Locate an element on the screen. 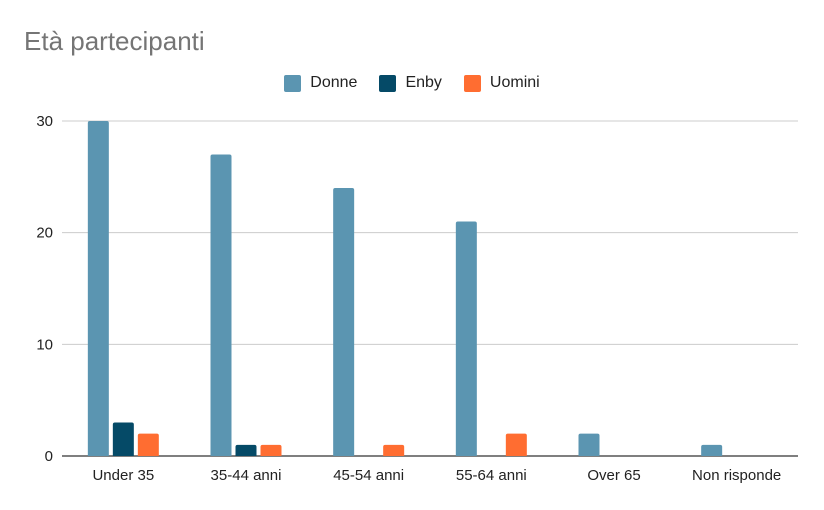  legend-item-enby: Enby is located at coordinates (410, 83).